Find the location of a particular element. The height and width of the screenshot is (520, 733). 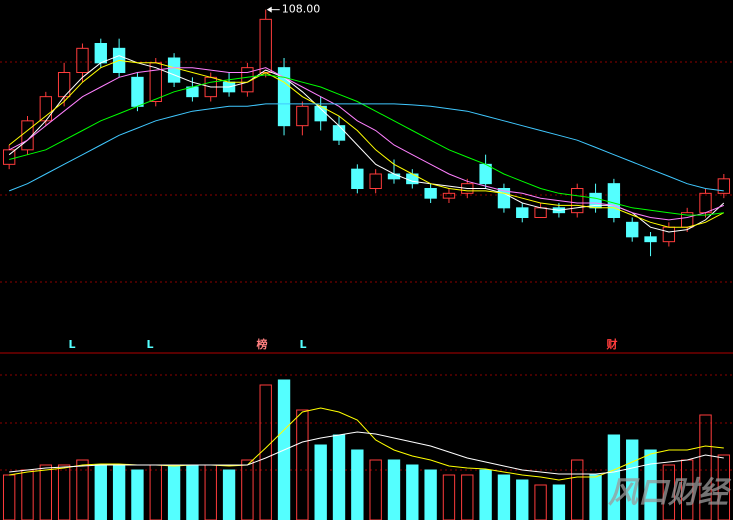

signal-marker: 榜 is located at coordinates (262, 344).